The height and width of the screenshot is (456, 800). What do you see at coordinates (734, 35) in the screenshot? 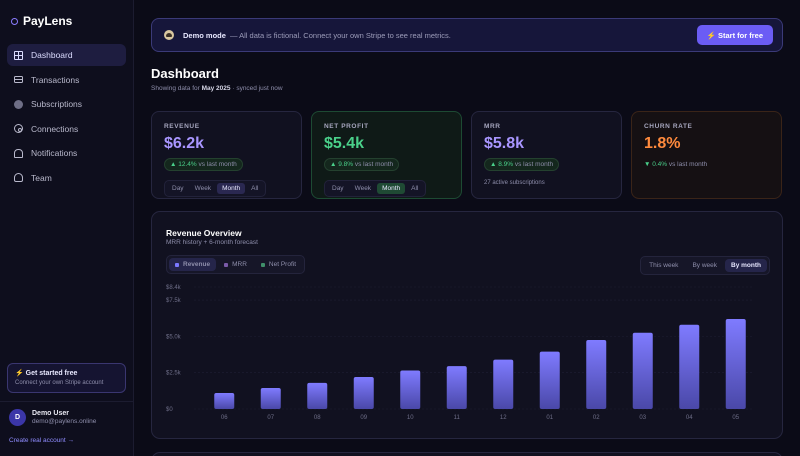
I see `start-free-button: ⚡ Start for free` at bounding box center [734, 35].